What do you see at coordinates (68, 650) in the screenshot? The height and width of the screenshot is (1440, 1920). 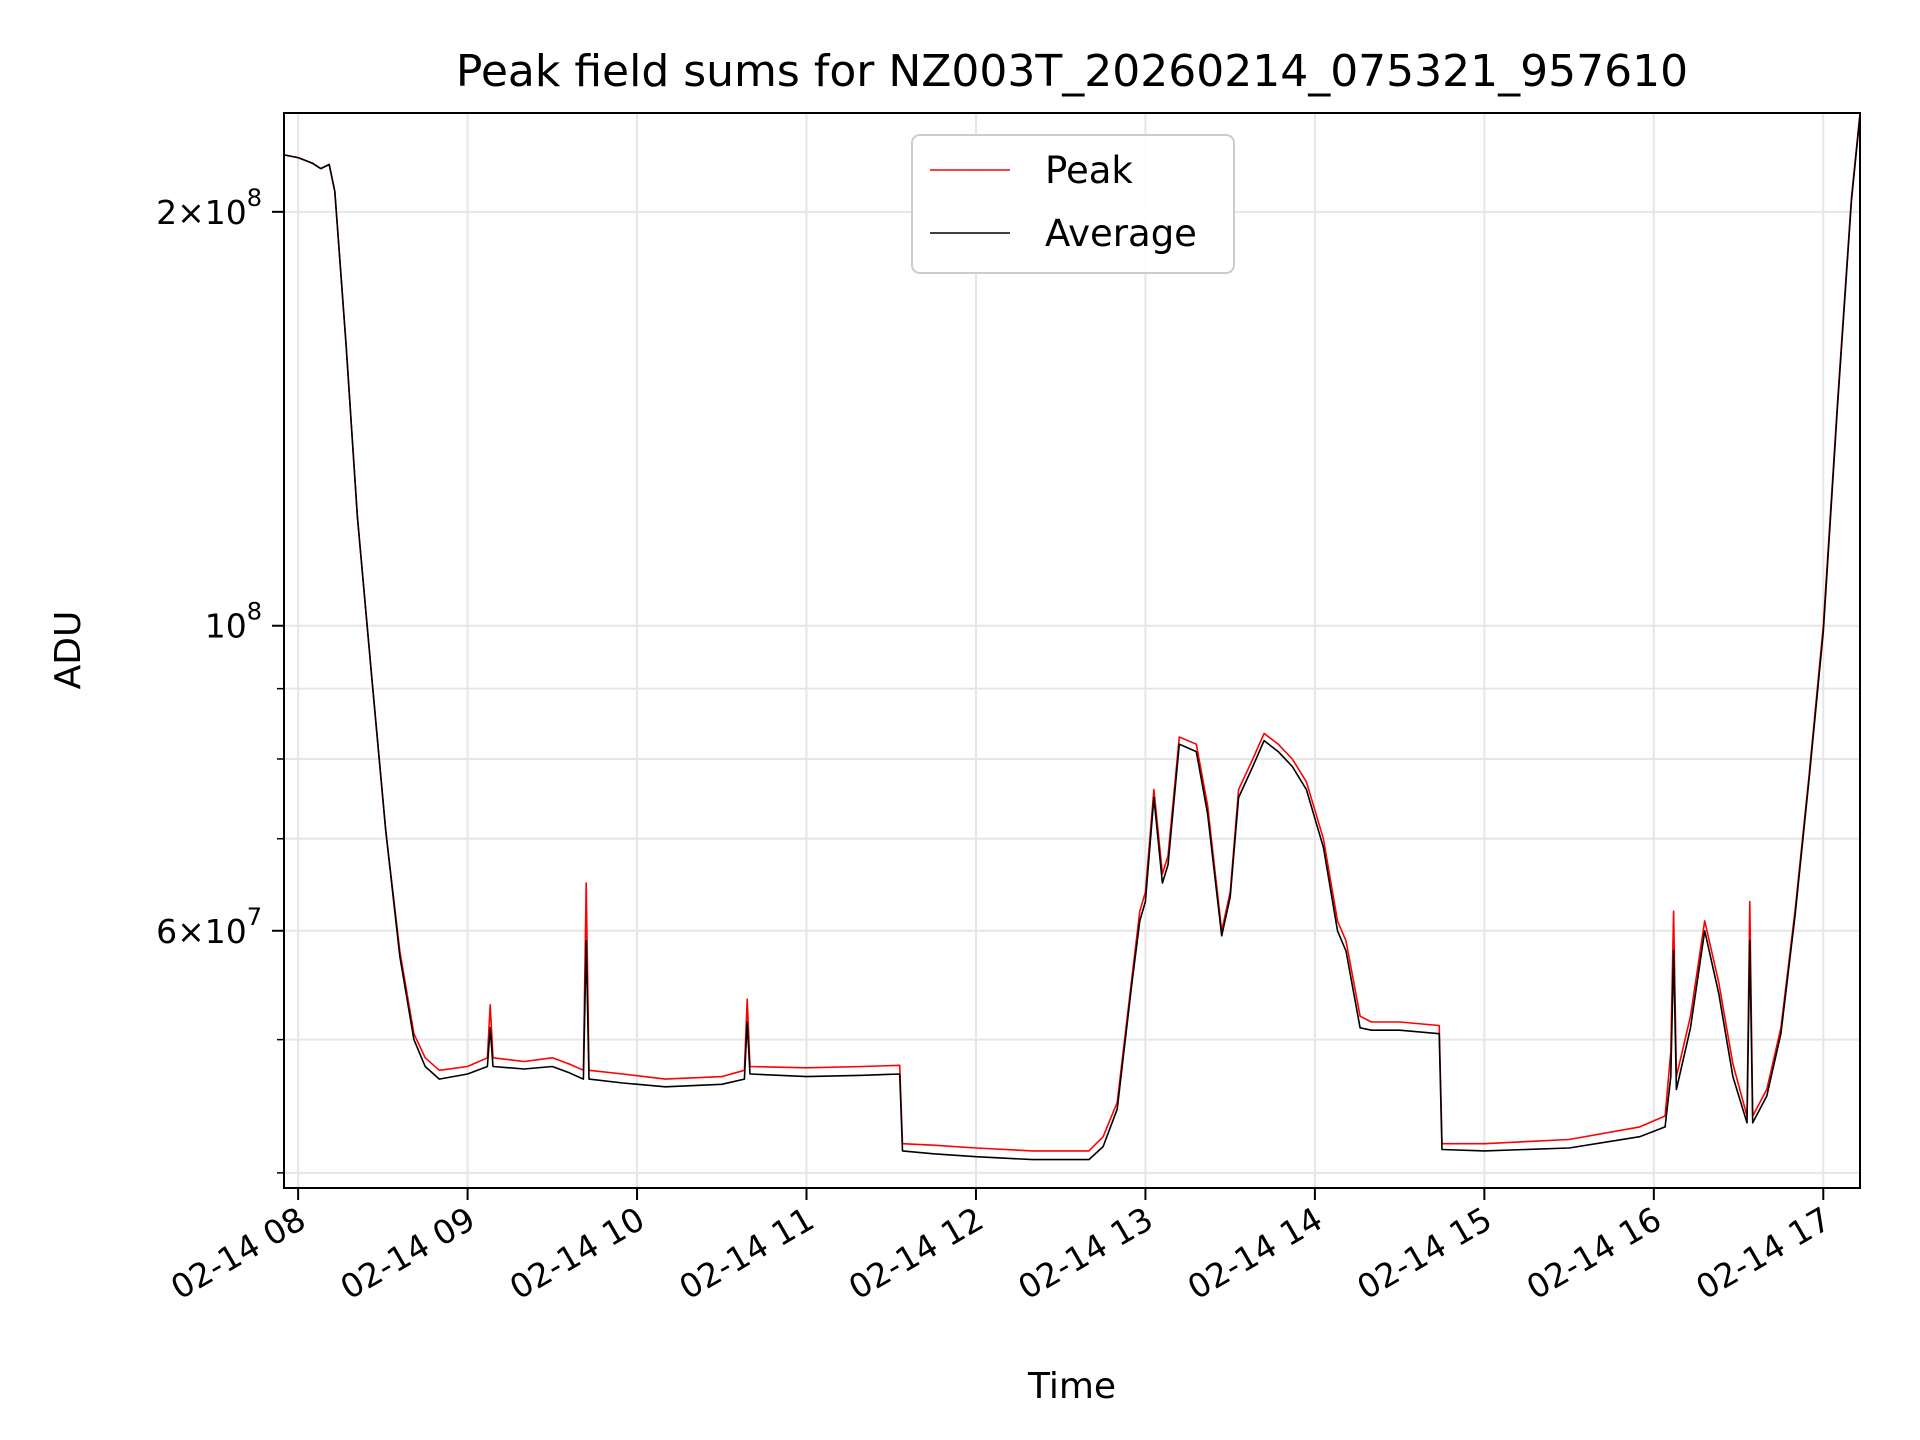 I see `y-axis-label: ADU` at bounding box center [68, 650].